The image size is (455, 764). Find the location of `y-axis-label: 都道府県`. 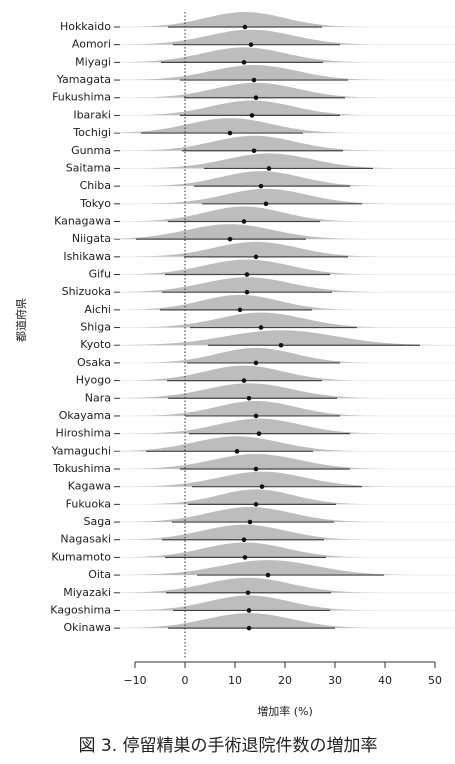

y-axis-label: 都道府県 is located at coordinates (21, 320).